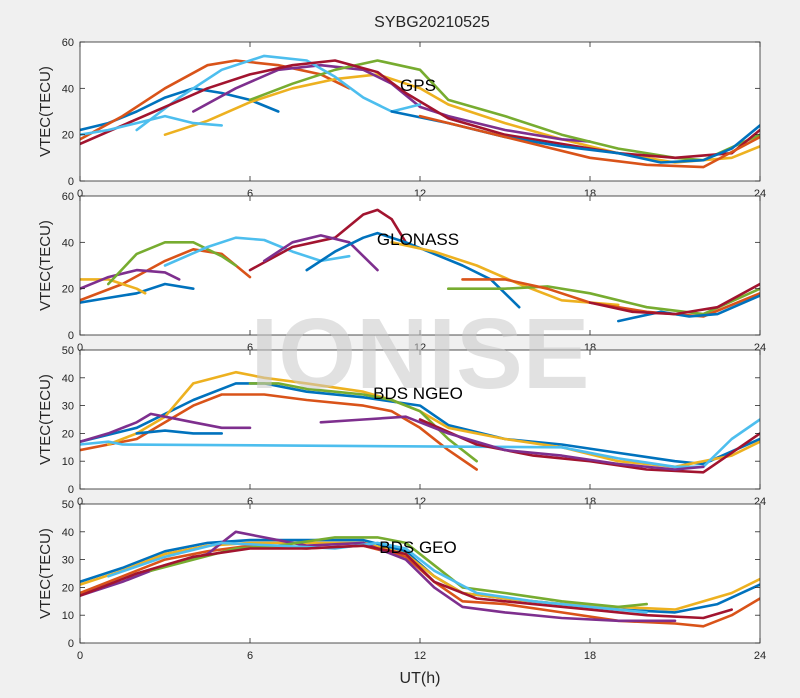 This screenshot has height=698, width=800. I want to click on watermark: IONISE, so click(420, 354).